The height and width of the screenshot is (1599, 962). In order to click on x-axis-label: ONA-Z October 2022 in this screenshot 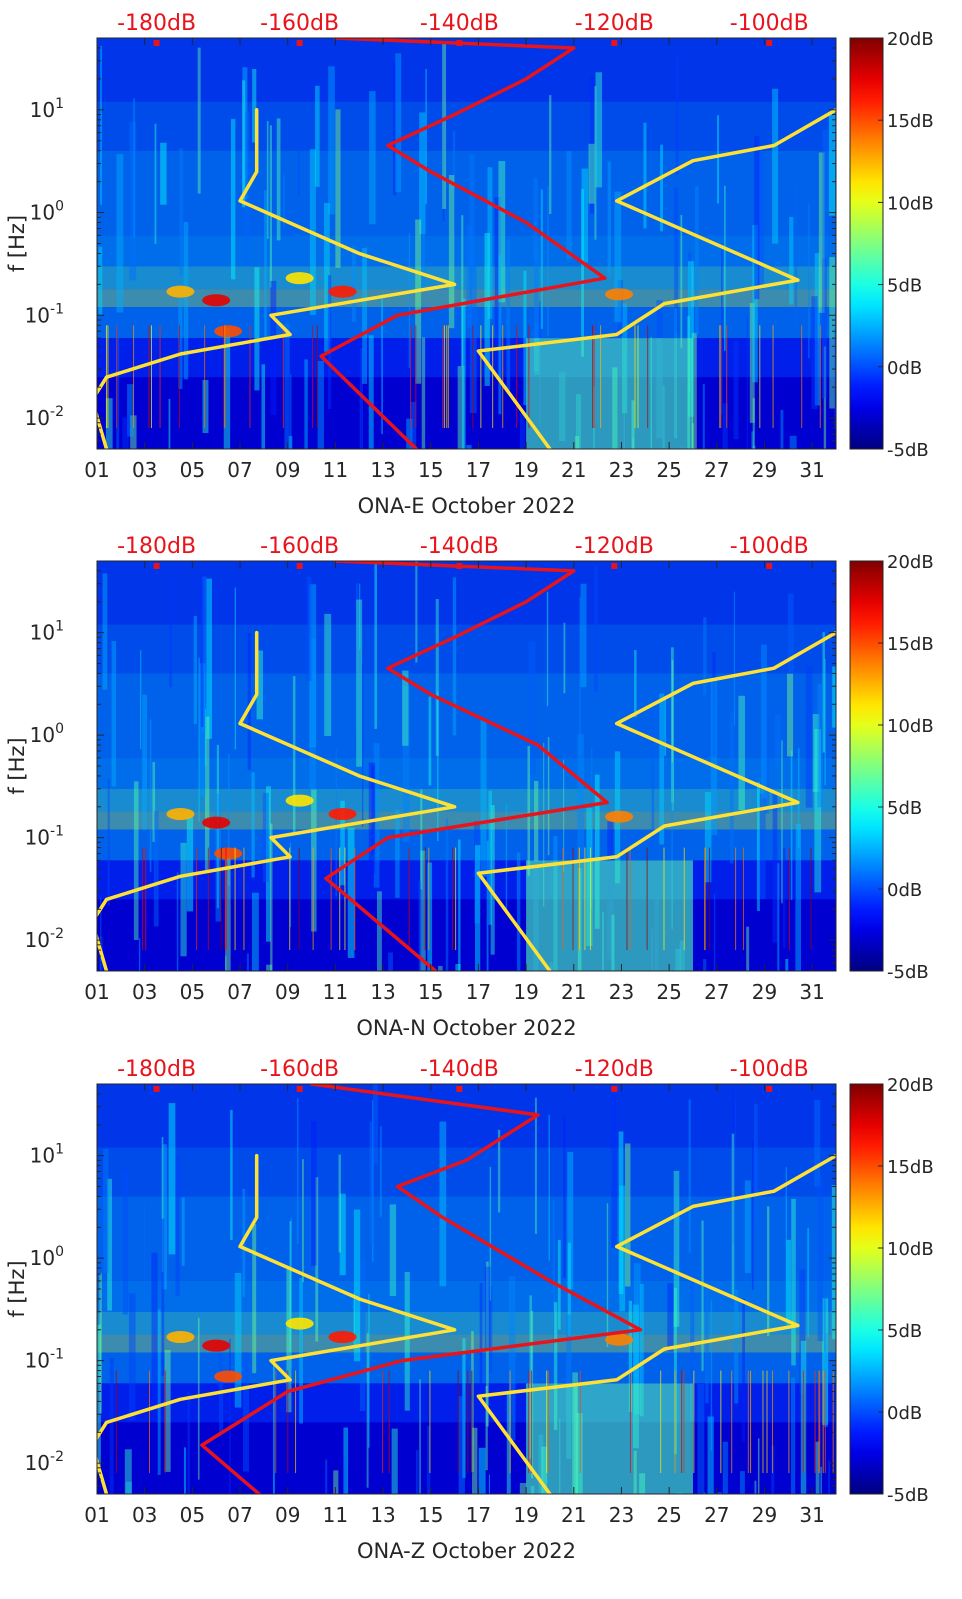, I will do `click(466, 1551)`.